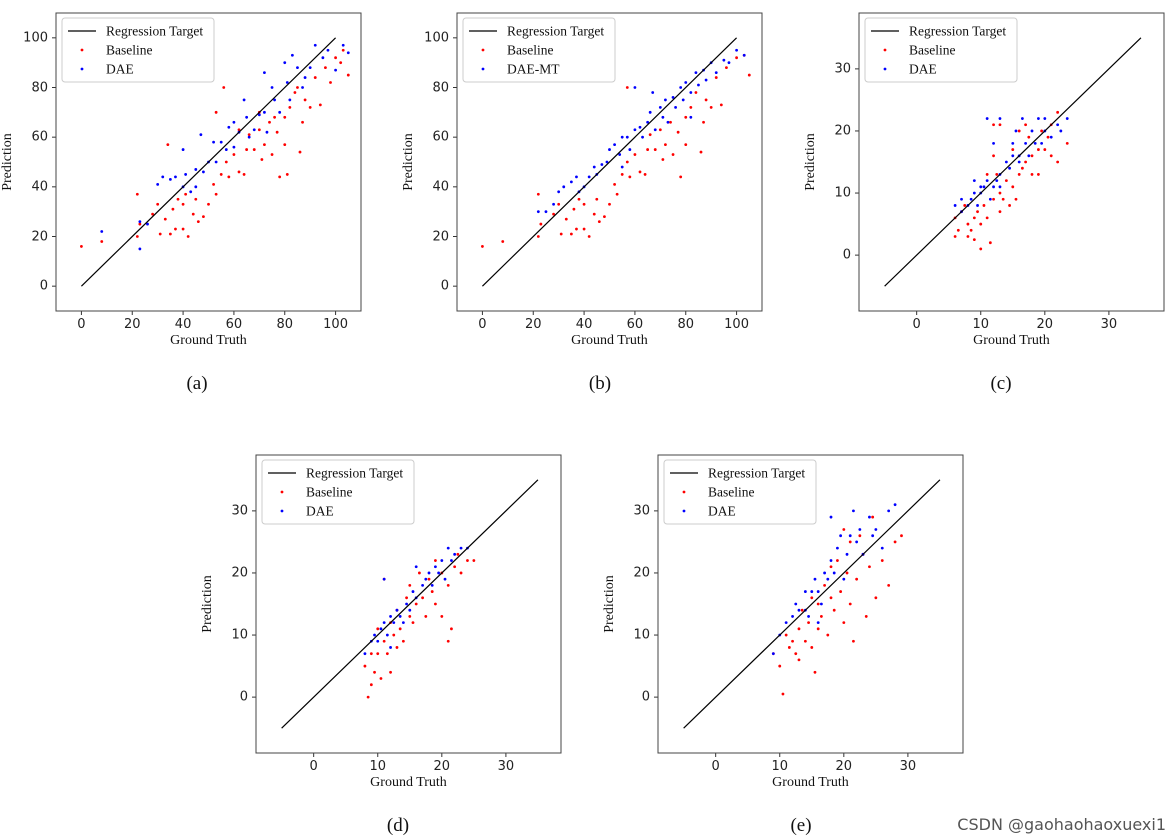  I want to click on x-tick-label: 10, so click(780, 766).